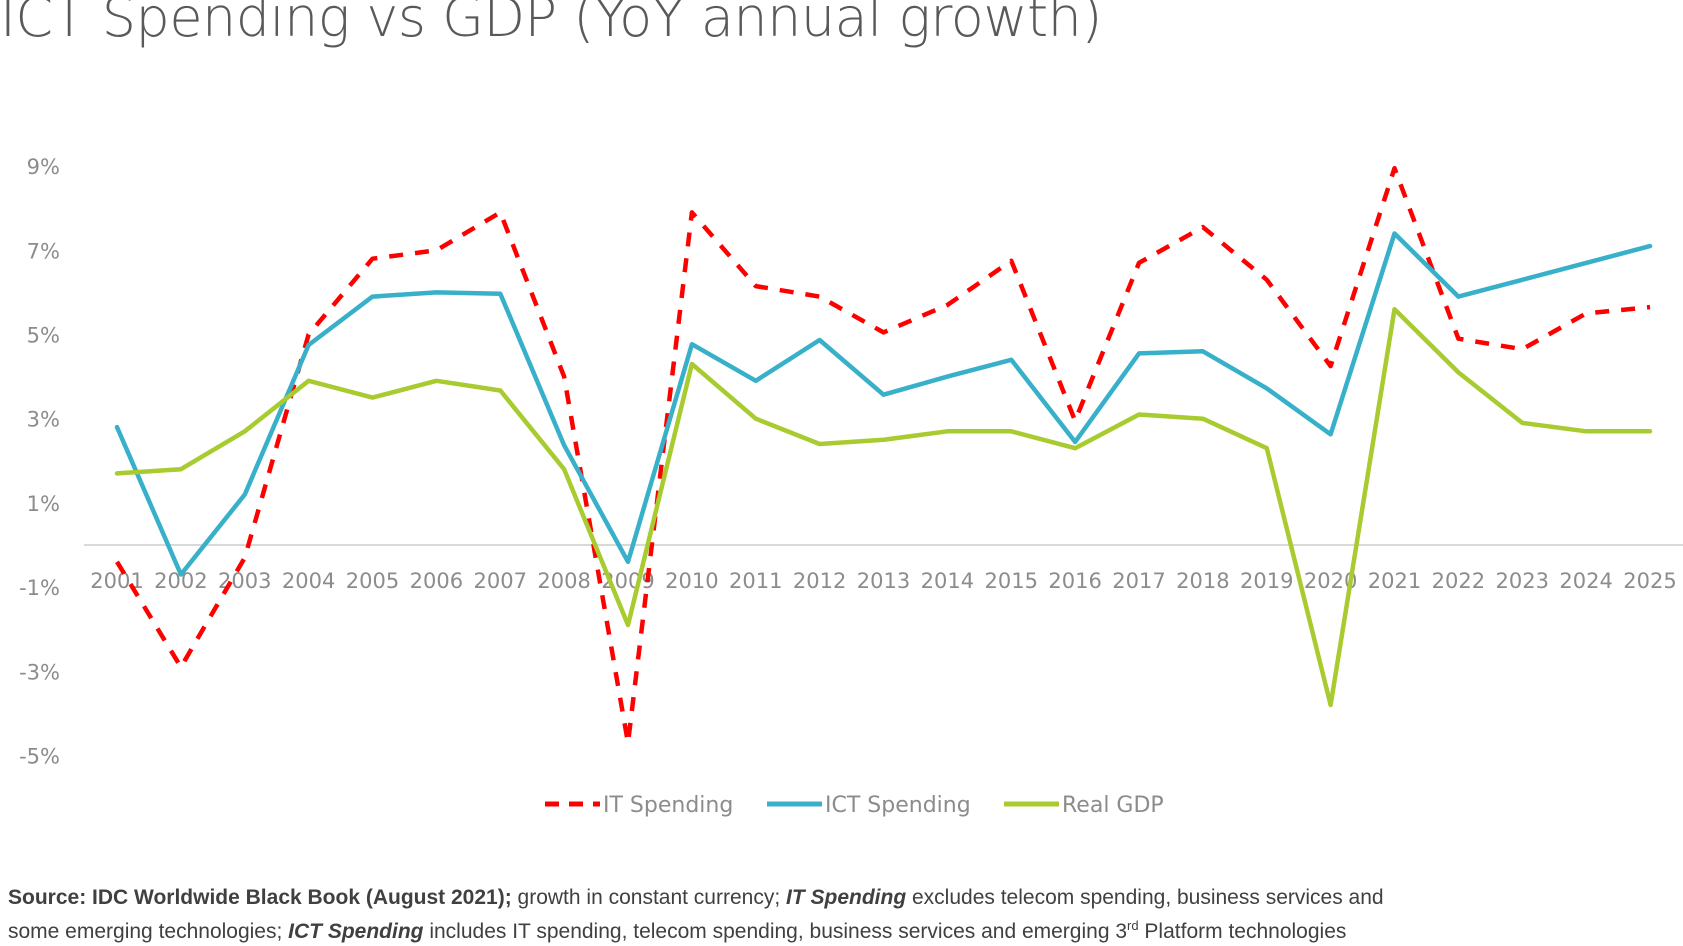  I want to click on y-tick-label: 9%, so click(43, 167).